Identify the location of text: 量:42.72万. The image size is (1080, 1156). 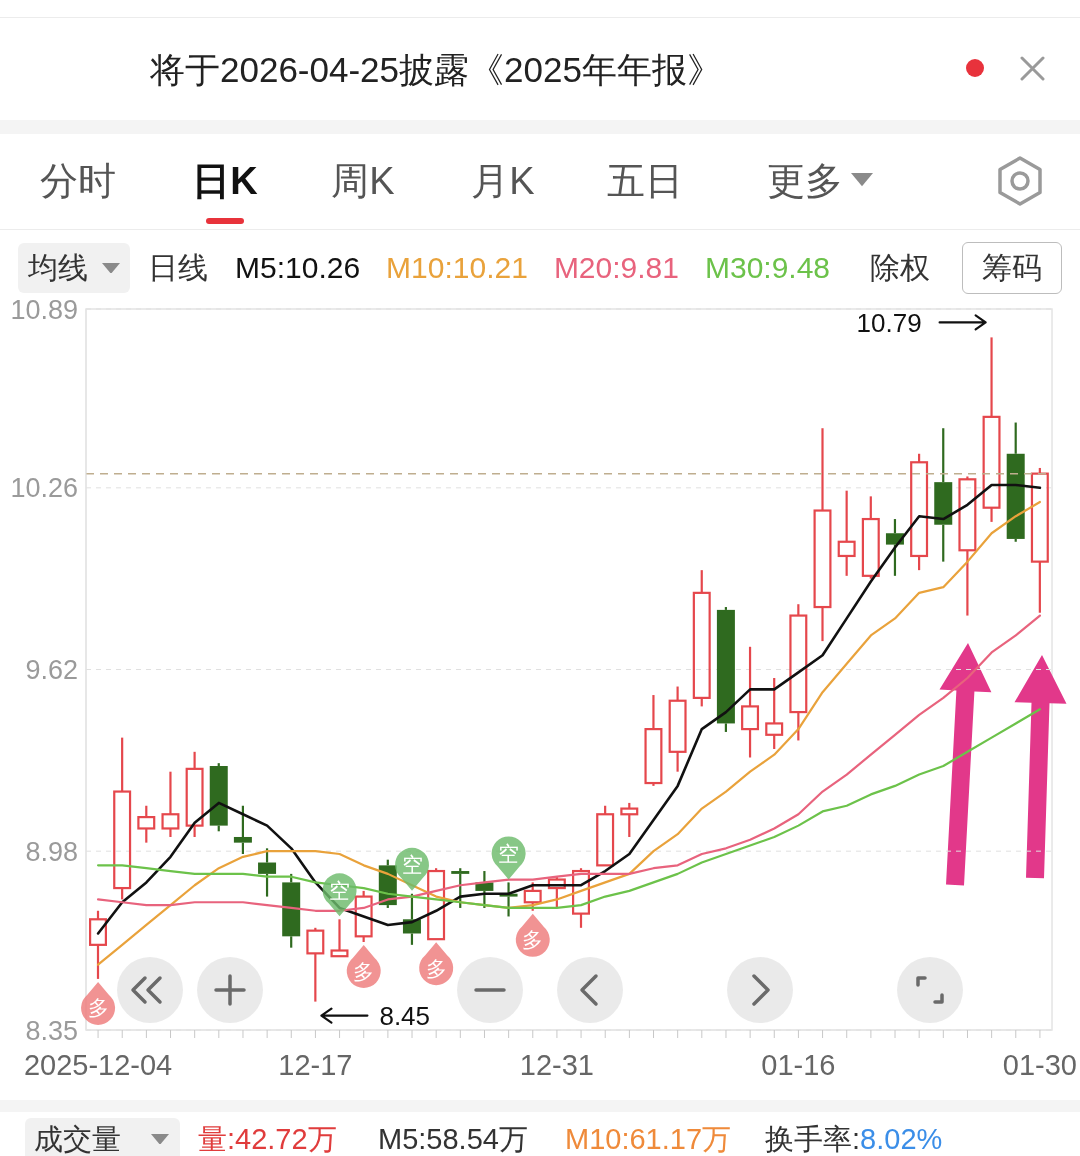
(267, 1139).